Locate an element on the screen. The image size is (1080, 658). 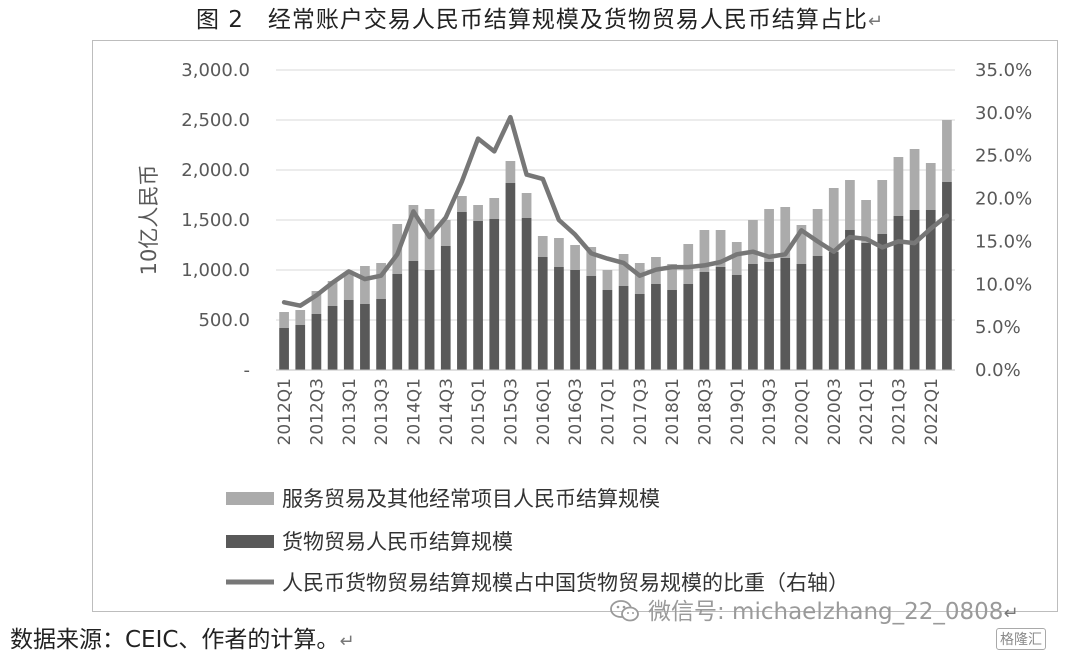
y-tick-label: 1,000.0 is located at coordinates (215, 270).